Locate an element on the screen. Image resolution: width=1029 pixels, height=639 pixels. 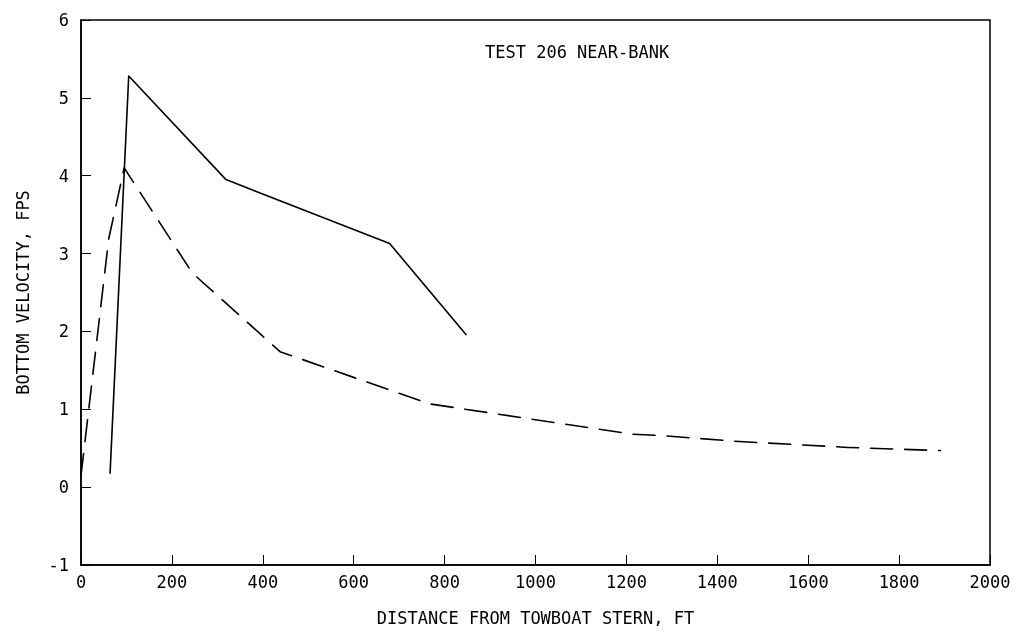
x-tick-label: 0 is located at coordinates (81, 581).